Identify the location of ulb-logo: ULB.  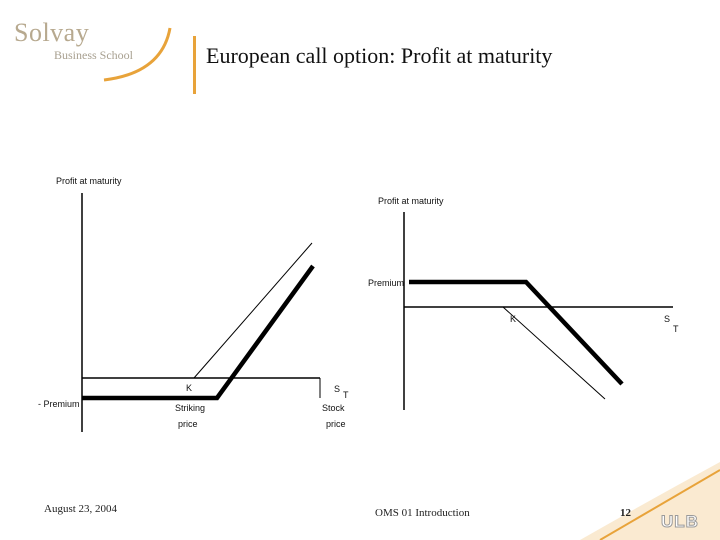
(680, 522).